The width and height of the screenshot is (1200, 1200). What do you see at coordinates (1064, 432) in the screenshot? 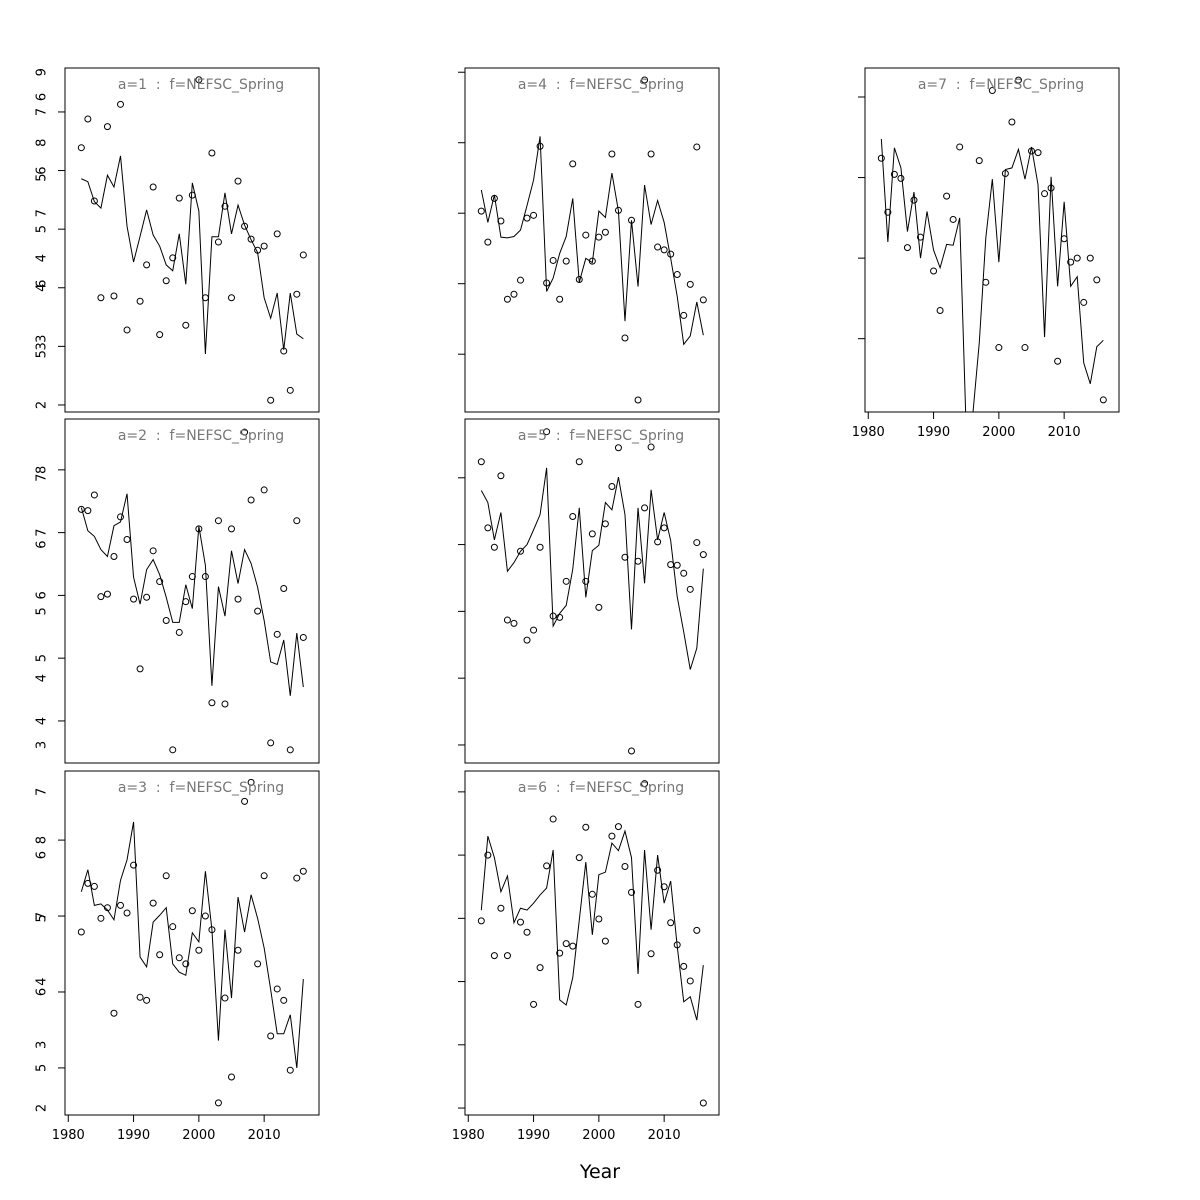
I see `x-tick-label: 2010` at bounding box center [1064, 432].